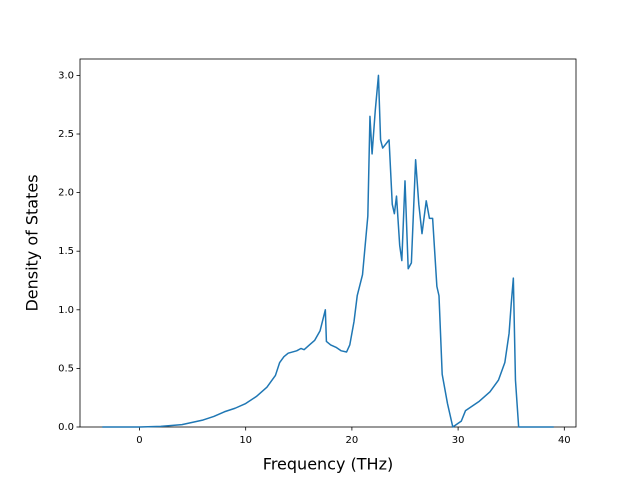 The image size is (640, 480). Describe the element at coordinates (458, 440) in the screenshot. I see `x-tick-label: 30` at that location.